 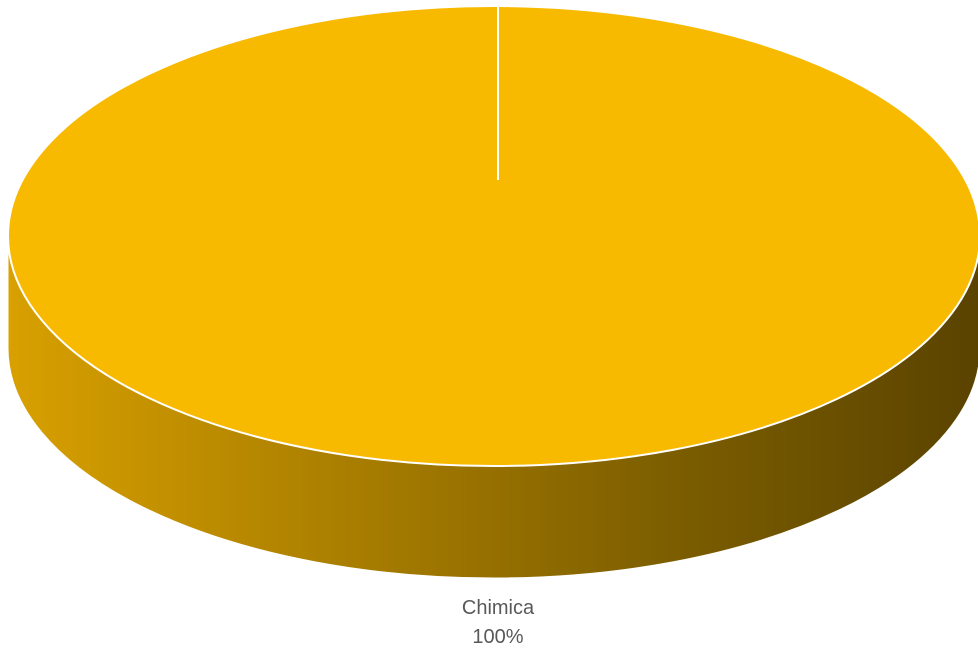 What do you see at coordinates (497, 637) in the screenshot?
I see `data-label-percent: 100%` at bounding box center [497, 637].